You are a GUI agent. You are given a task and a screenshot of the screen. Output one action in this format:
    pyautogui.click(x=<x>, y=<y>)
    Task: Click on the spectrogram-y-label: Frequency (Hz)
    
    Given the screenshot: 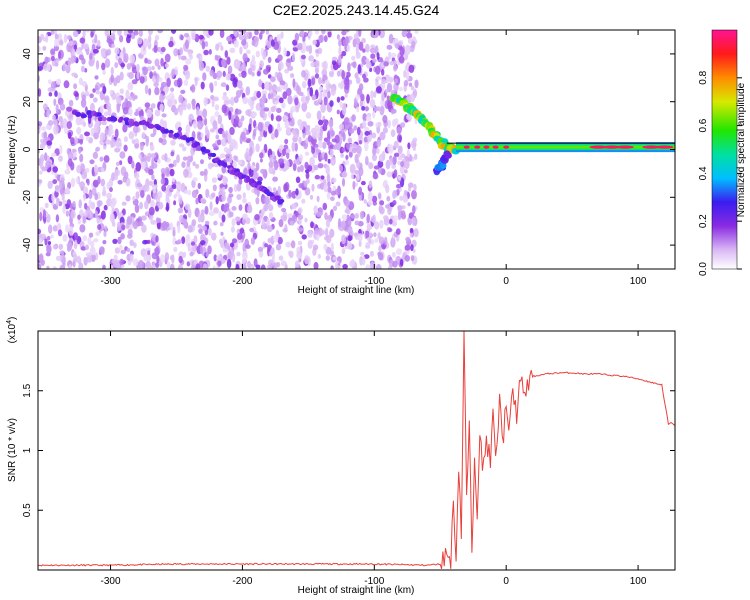 What is the action you would take?
    pyautogui.click(x=12, y=150)
    